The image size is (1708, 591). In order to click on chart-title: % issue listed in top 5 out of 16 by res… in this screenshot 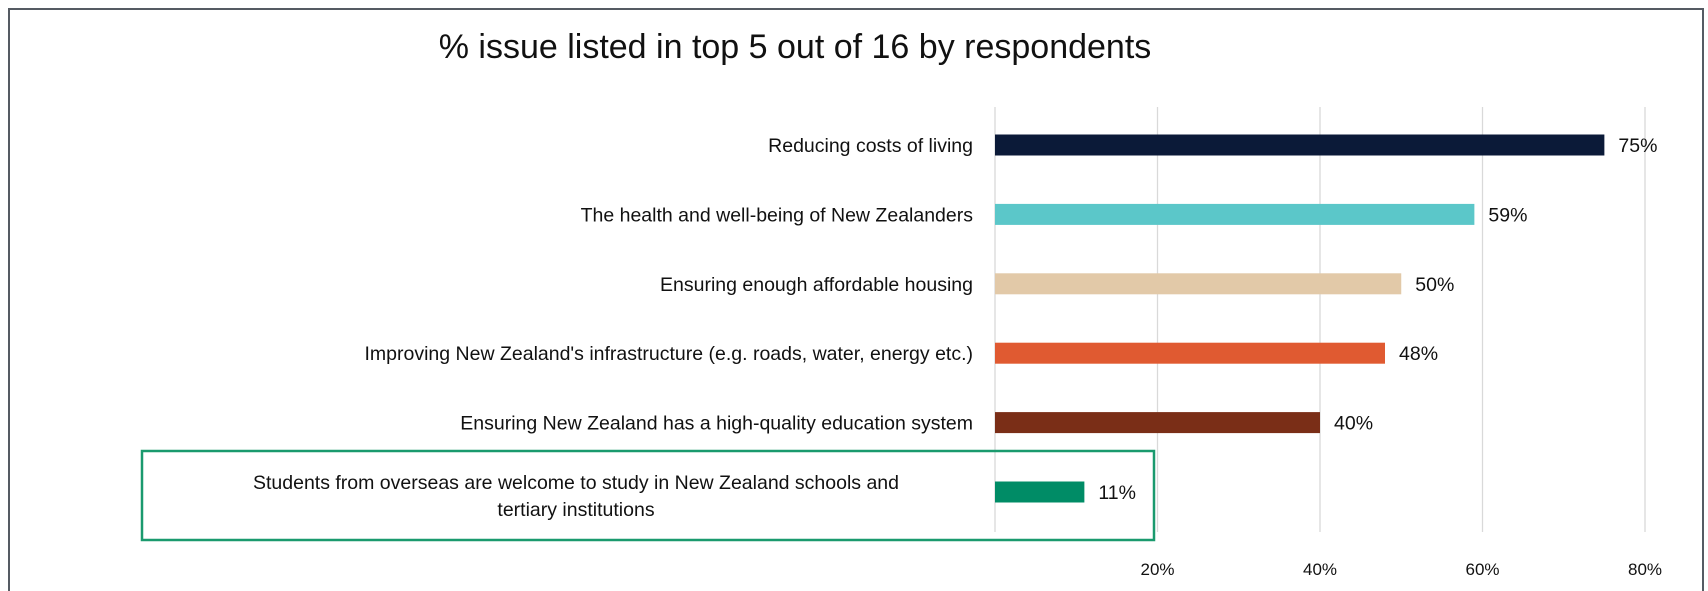, I will do `click(795, 47)`.